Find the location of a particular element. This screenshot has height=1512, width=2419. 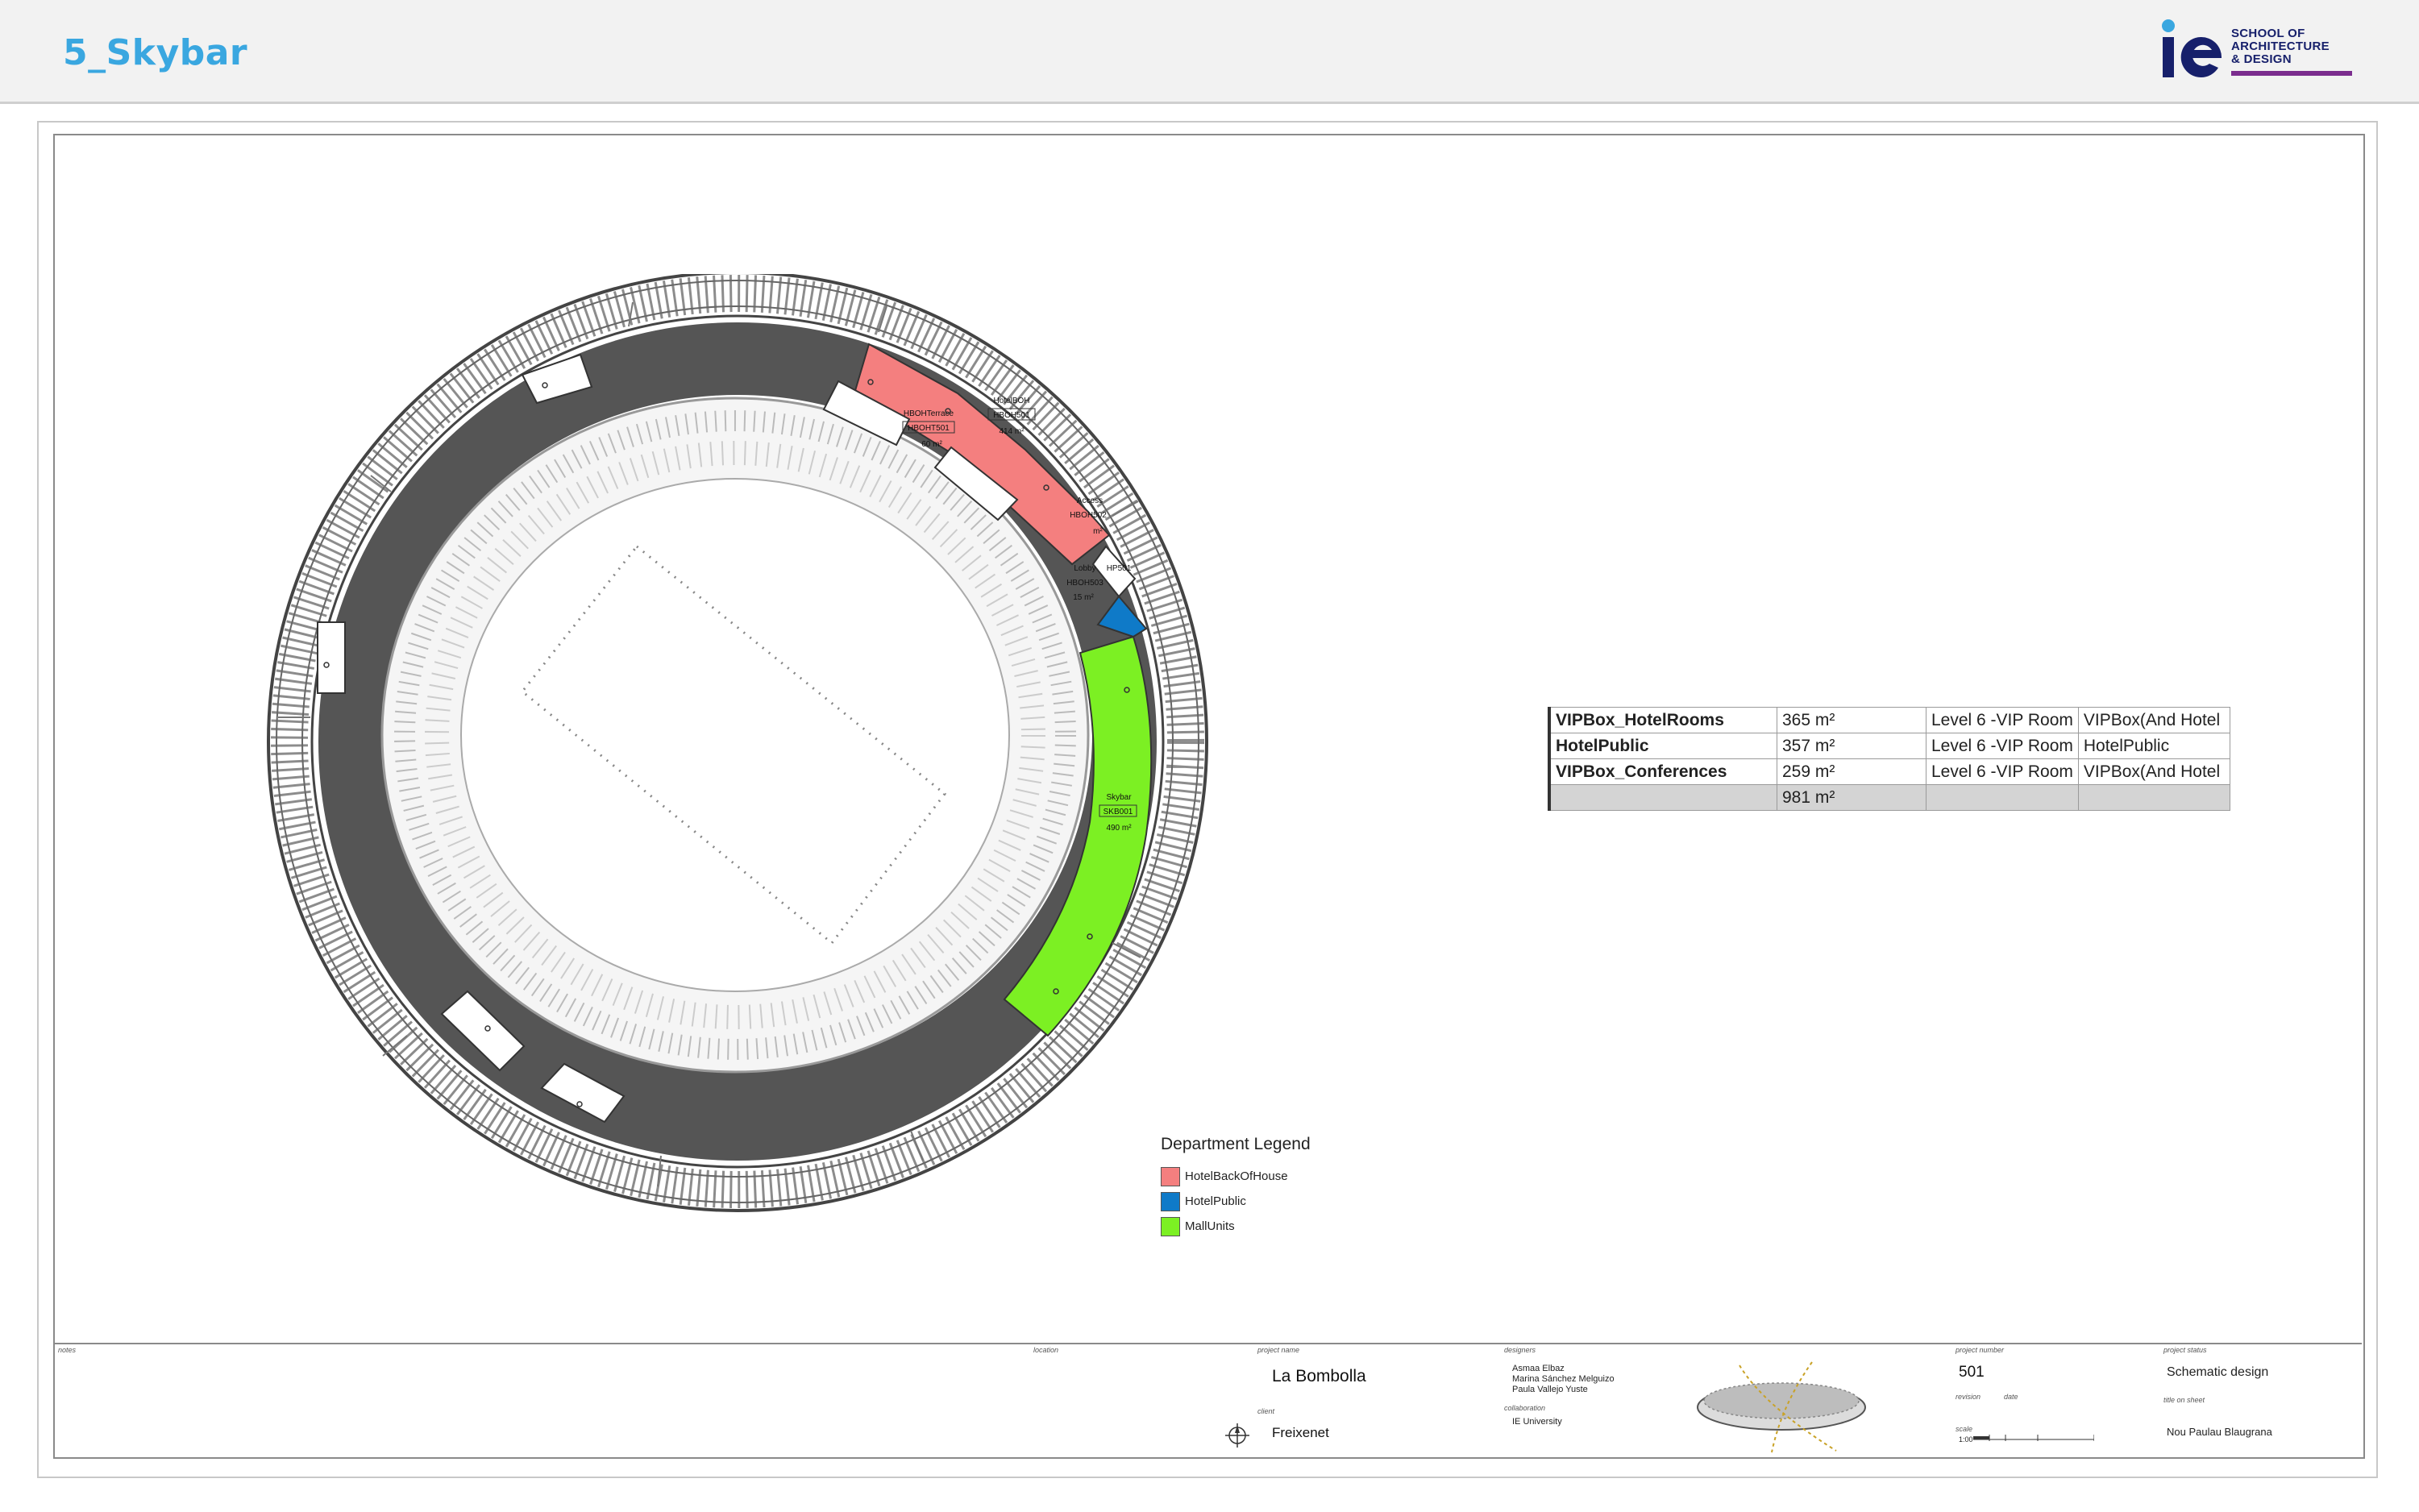

ie-logo-mark is located at coordinates (2192, 48).